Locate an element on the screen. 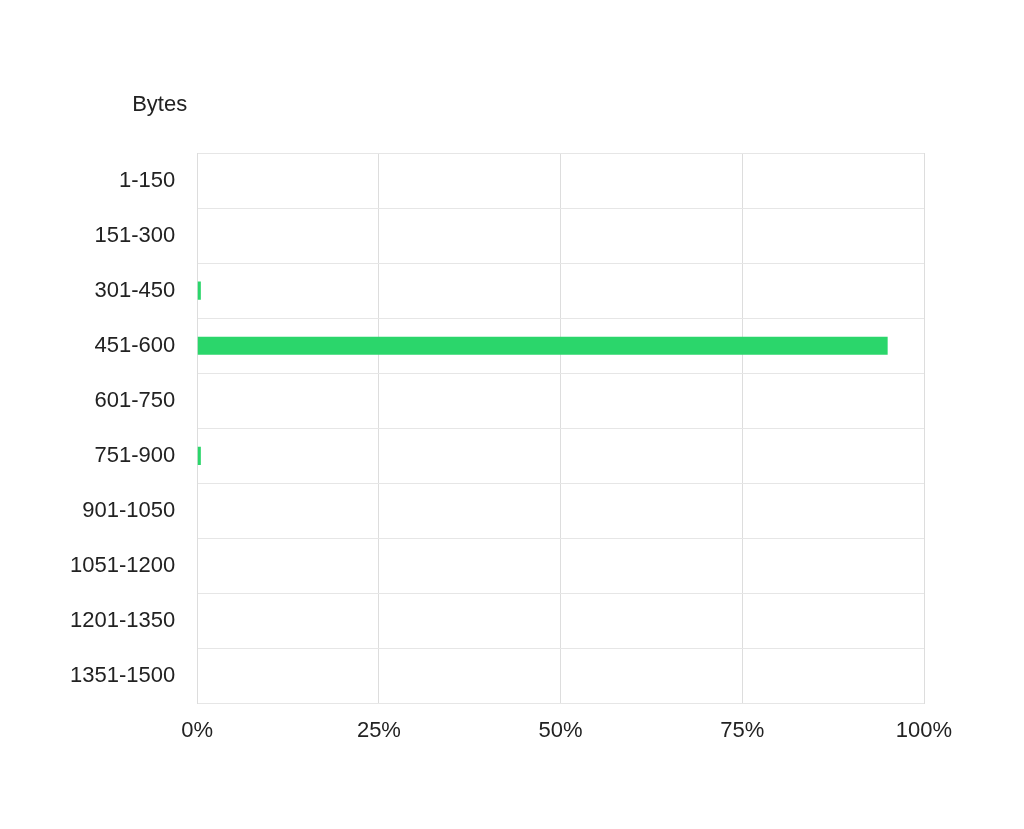 The width and height of the screenshot is (1024, 829). y-tick-label: 1-150 is located at coordinates (147, 179).